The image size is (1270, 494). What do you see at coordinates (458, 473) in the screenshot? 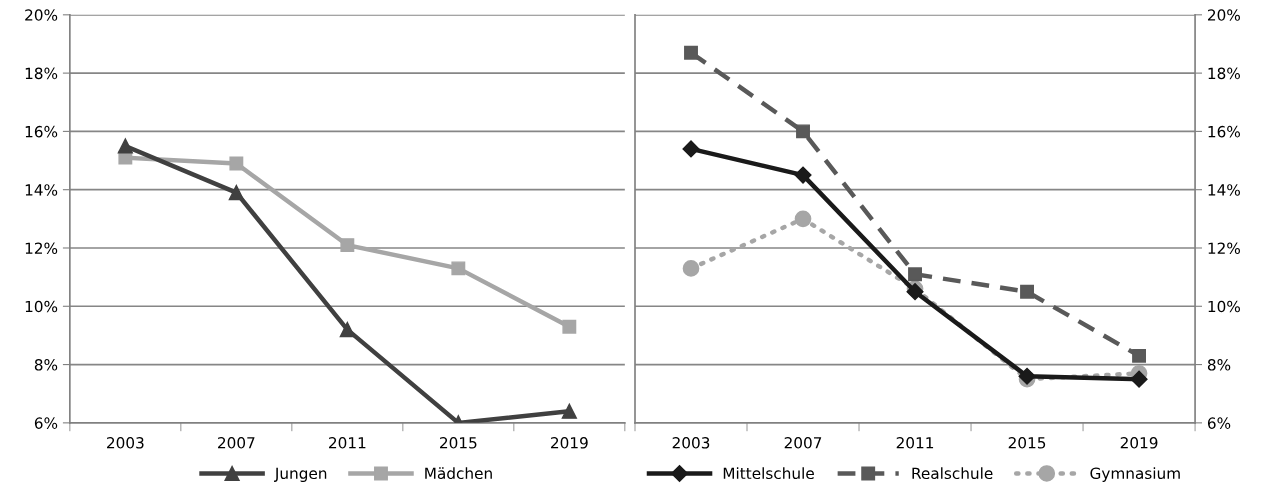
I see `legend-label: Mädchen` at bounding box center [458, 473].